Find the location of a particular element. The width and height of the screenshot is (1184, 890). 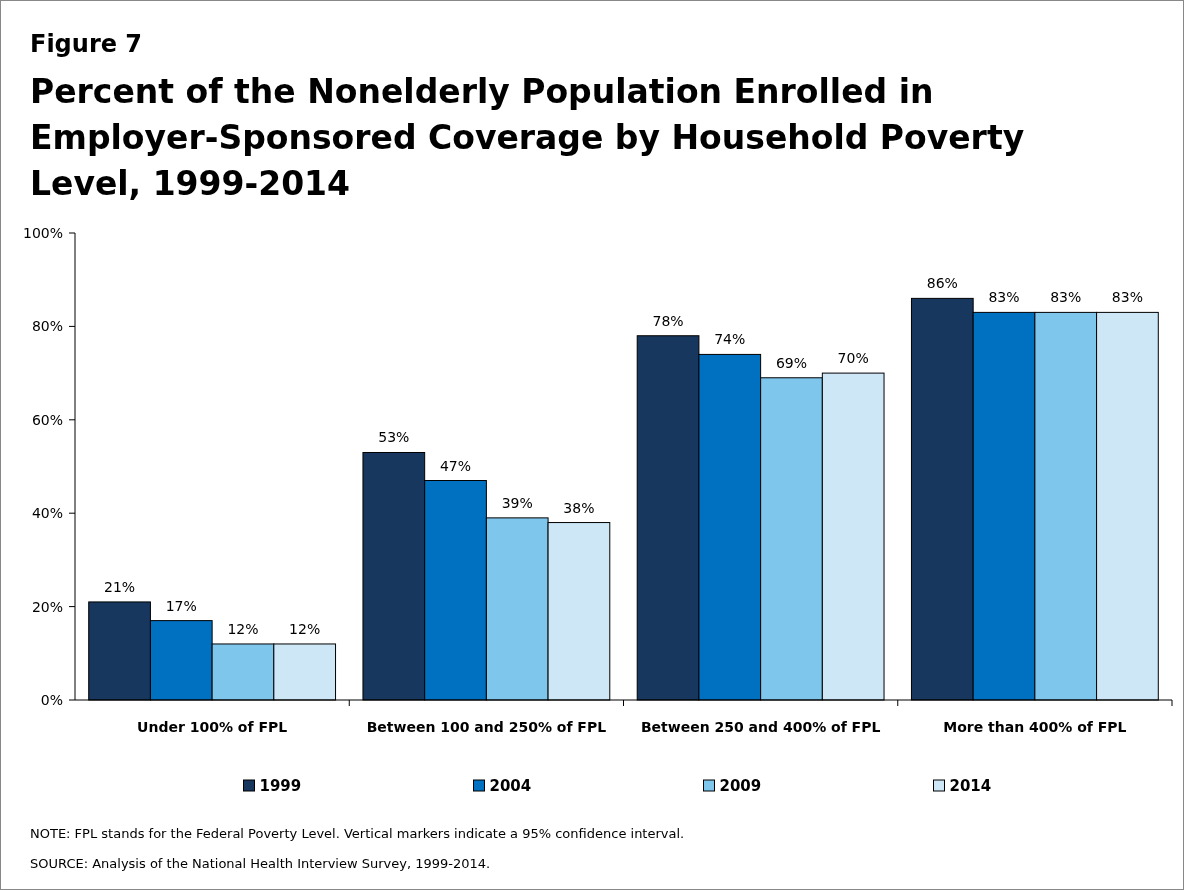

data-label: 86% is located at coordinates (942, 283).